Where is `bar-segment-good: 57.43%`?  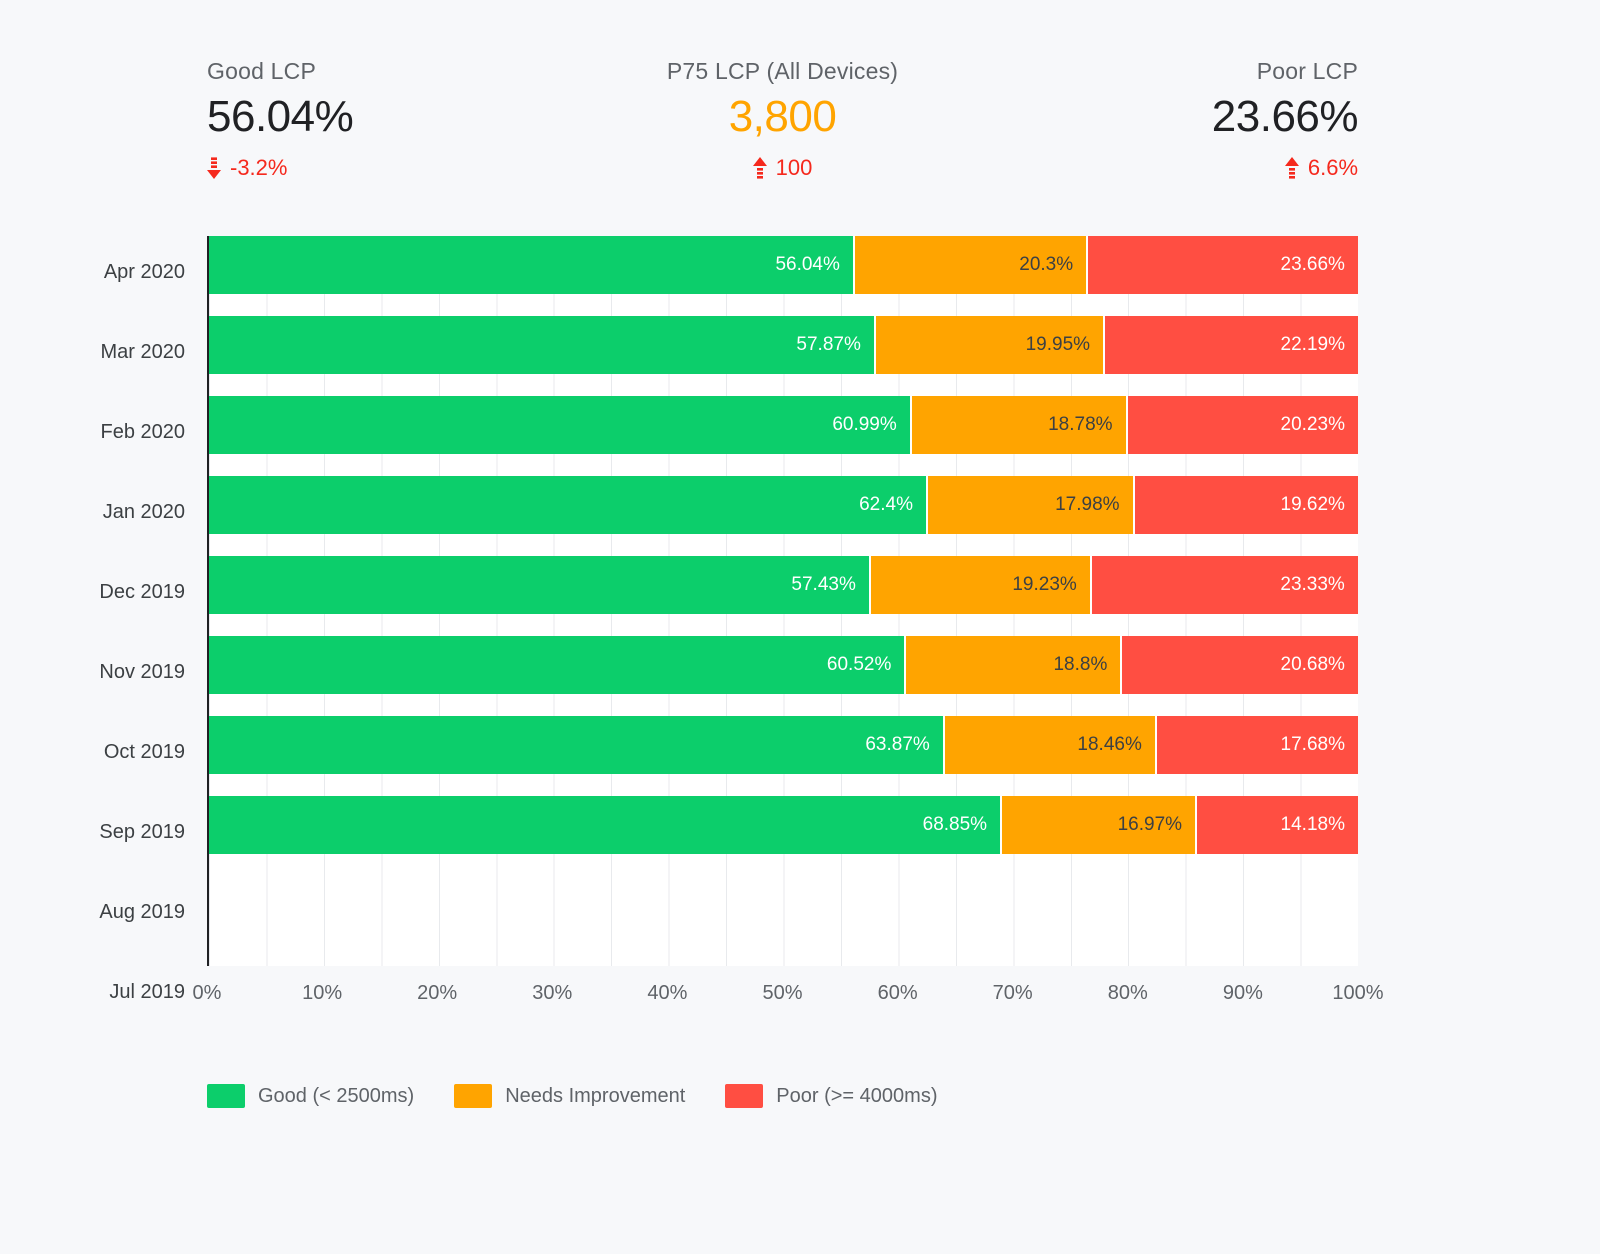
bar-segment-good: 57.43% is located at coordinates (539, 585).